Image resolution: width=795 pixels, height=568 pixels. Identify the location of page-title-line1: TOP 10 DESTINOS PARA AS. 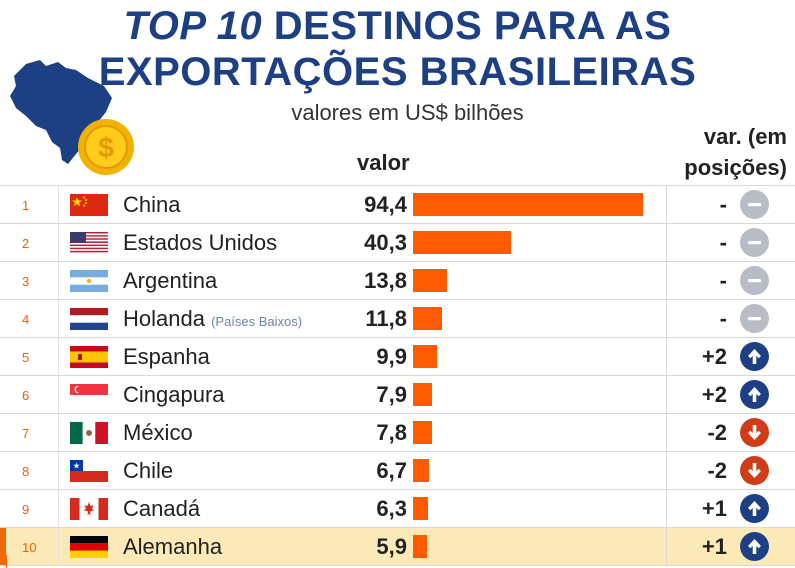
(397, 26).